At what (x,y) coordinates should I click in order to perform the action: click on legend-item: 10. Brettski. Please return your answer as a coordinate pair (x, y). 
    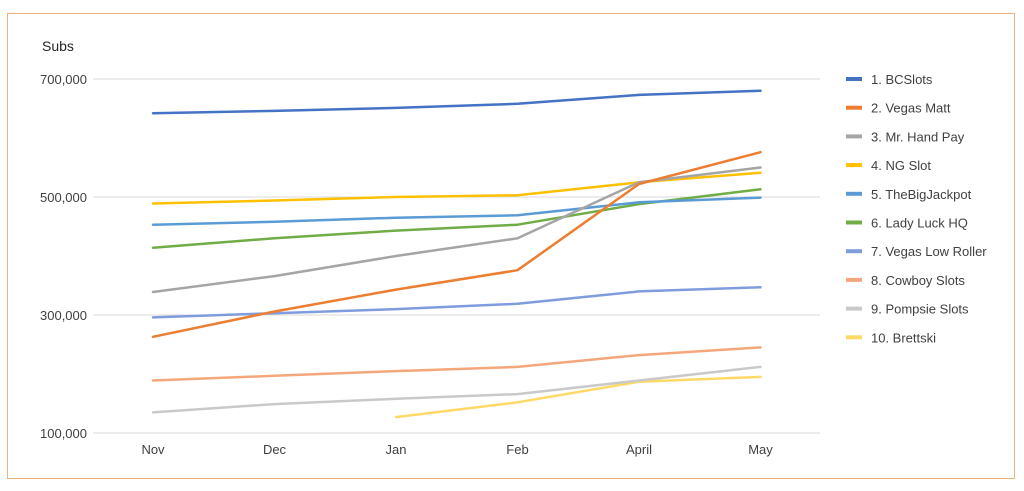
    Looking at the image, I should click on (891, 337).